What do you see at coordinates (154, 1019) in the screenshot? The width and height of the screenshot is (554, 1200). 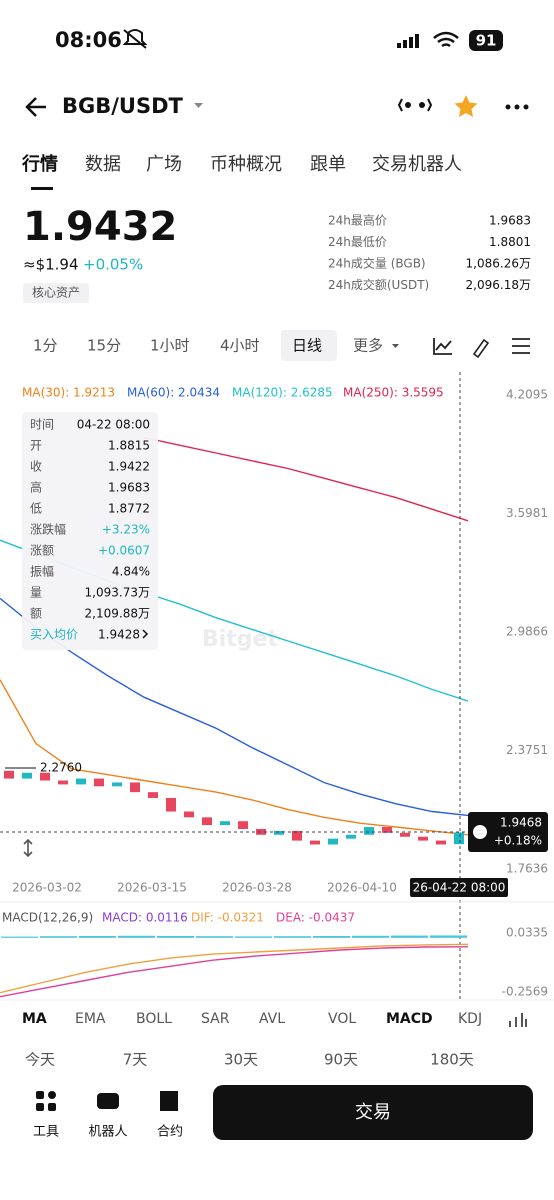 I see `indicator-tab: BOLL` at bounding box center [154, 1019].